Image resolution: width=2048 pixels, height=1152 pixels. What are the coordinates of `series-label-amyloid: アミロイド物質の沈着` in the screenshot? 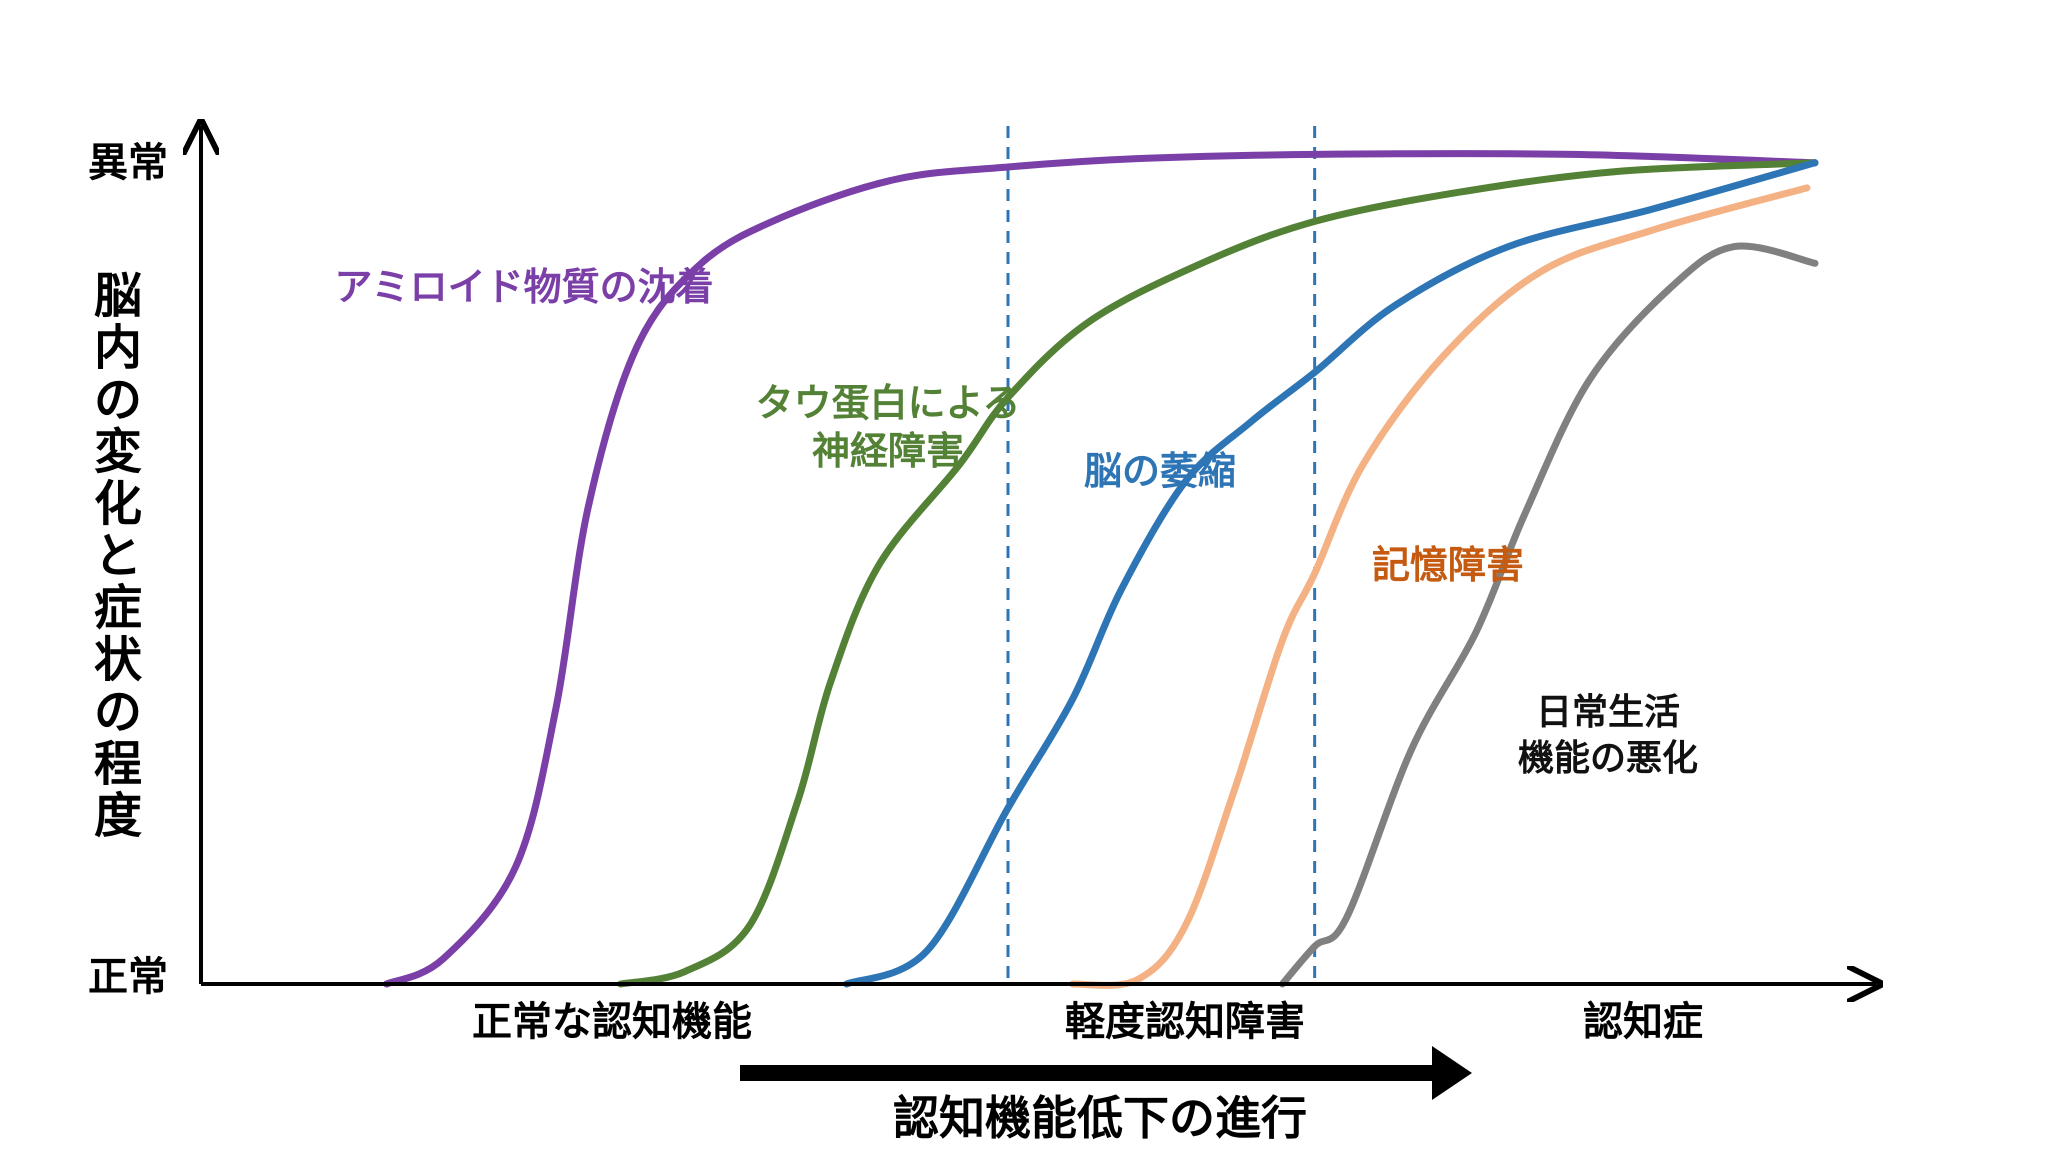 It's located at (523, 287).